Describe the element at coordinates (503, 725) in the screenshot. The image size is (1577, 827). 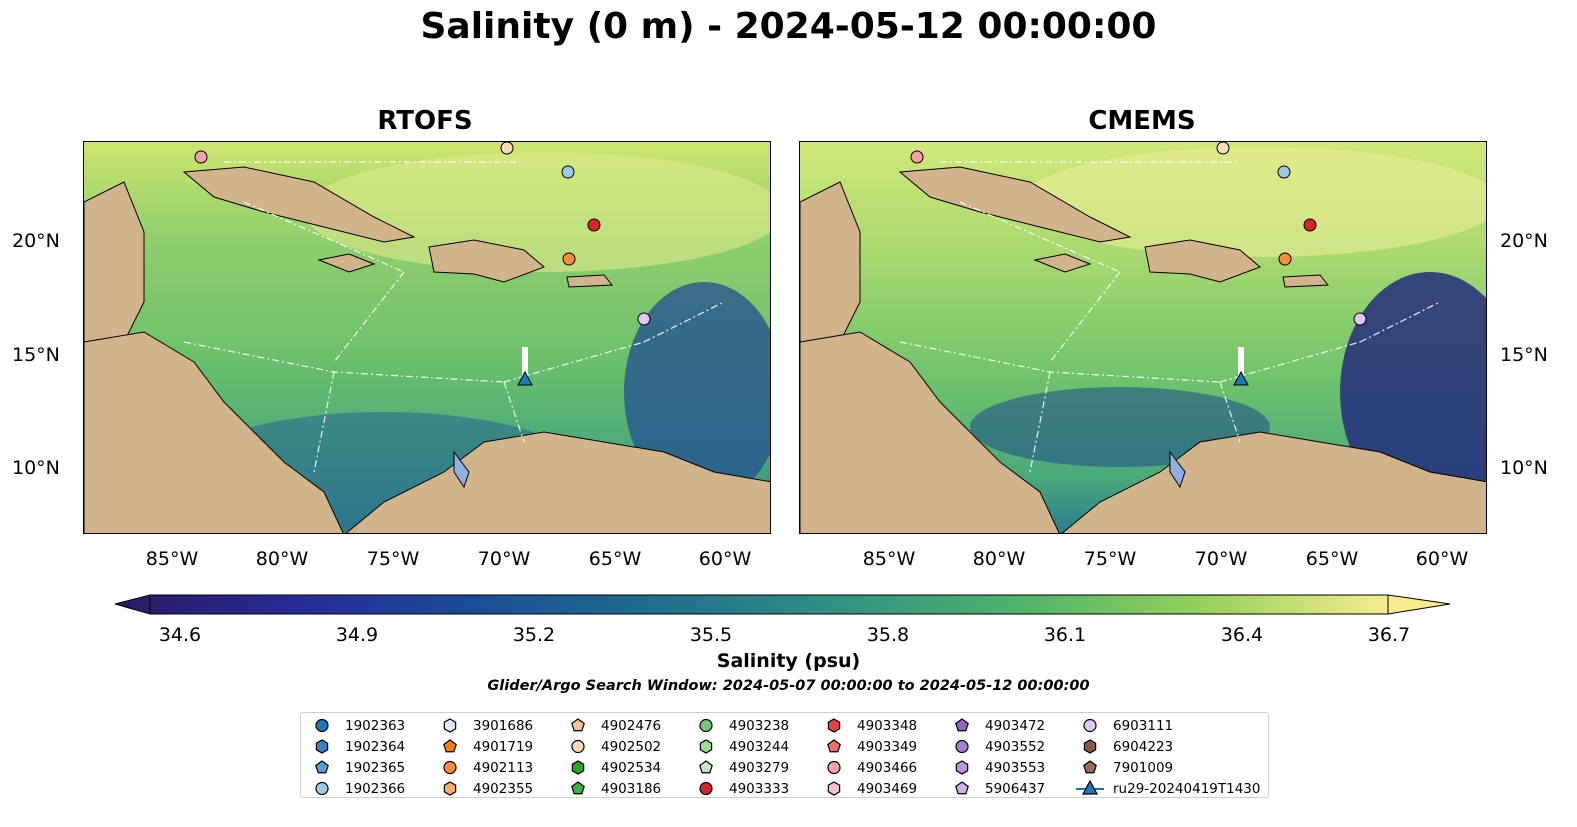
I see `legend-entry-label: 3901686` at that location.